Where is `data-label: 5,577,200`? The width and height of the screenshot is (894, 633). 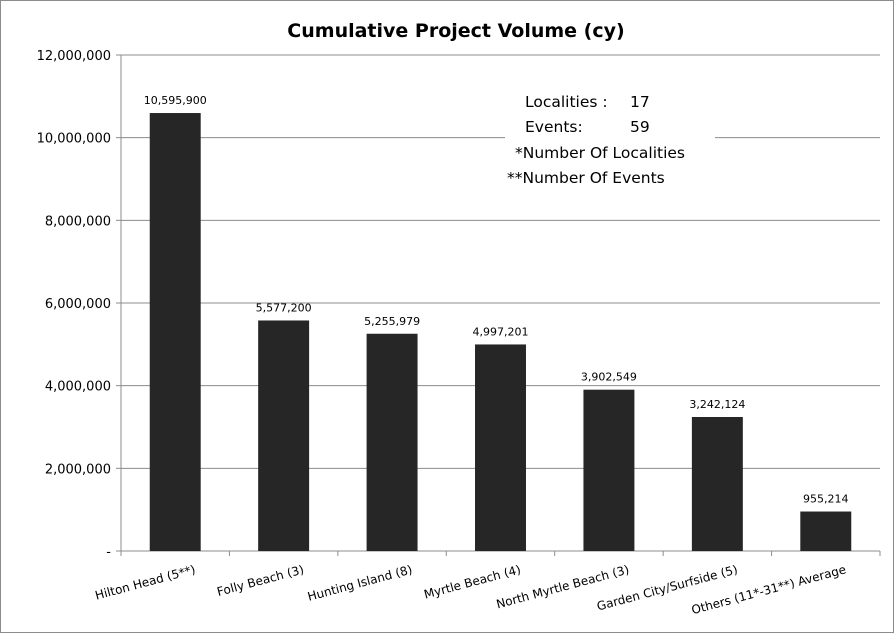
data-label: 5,577,200 is located at coordinates (284, 307).